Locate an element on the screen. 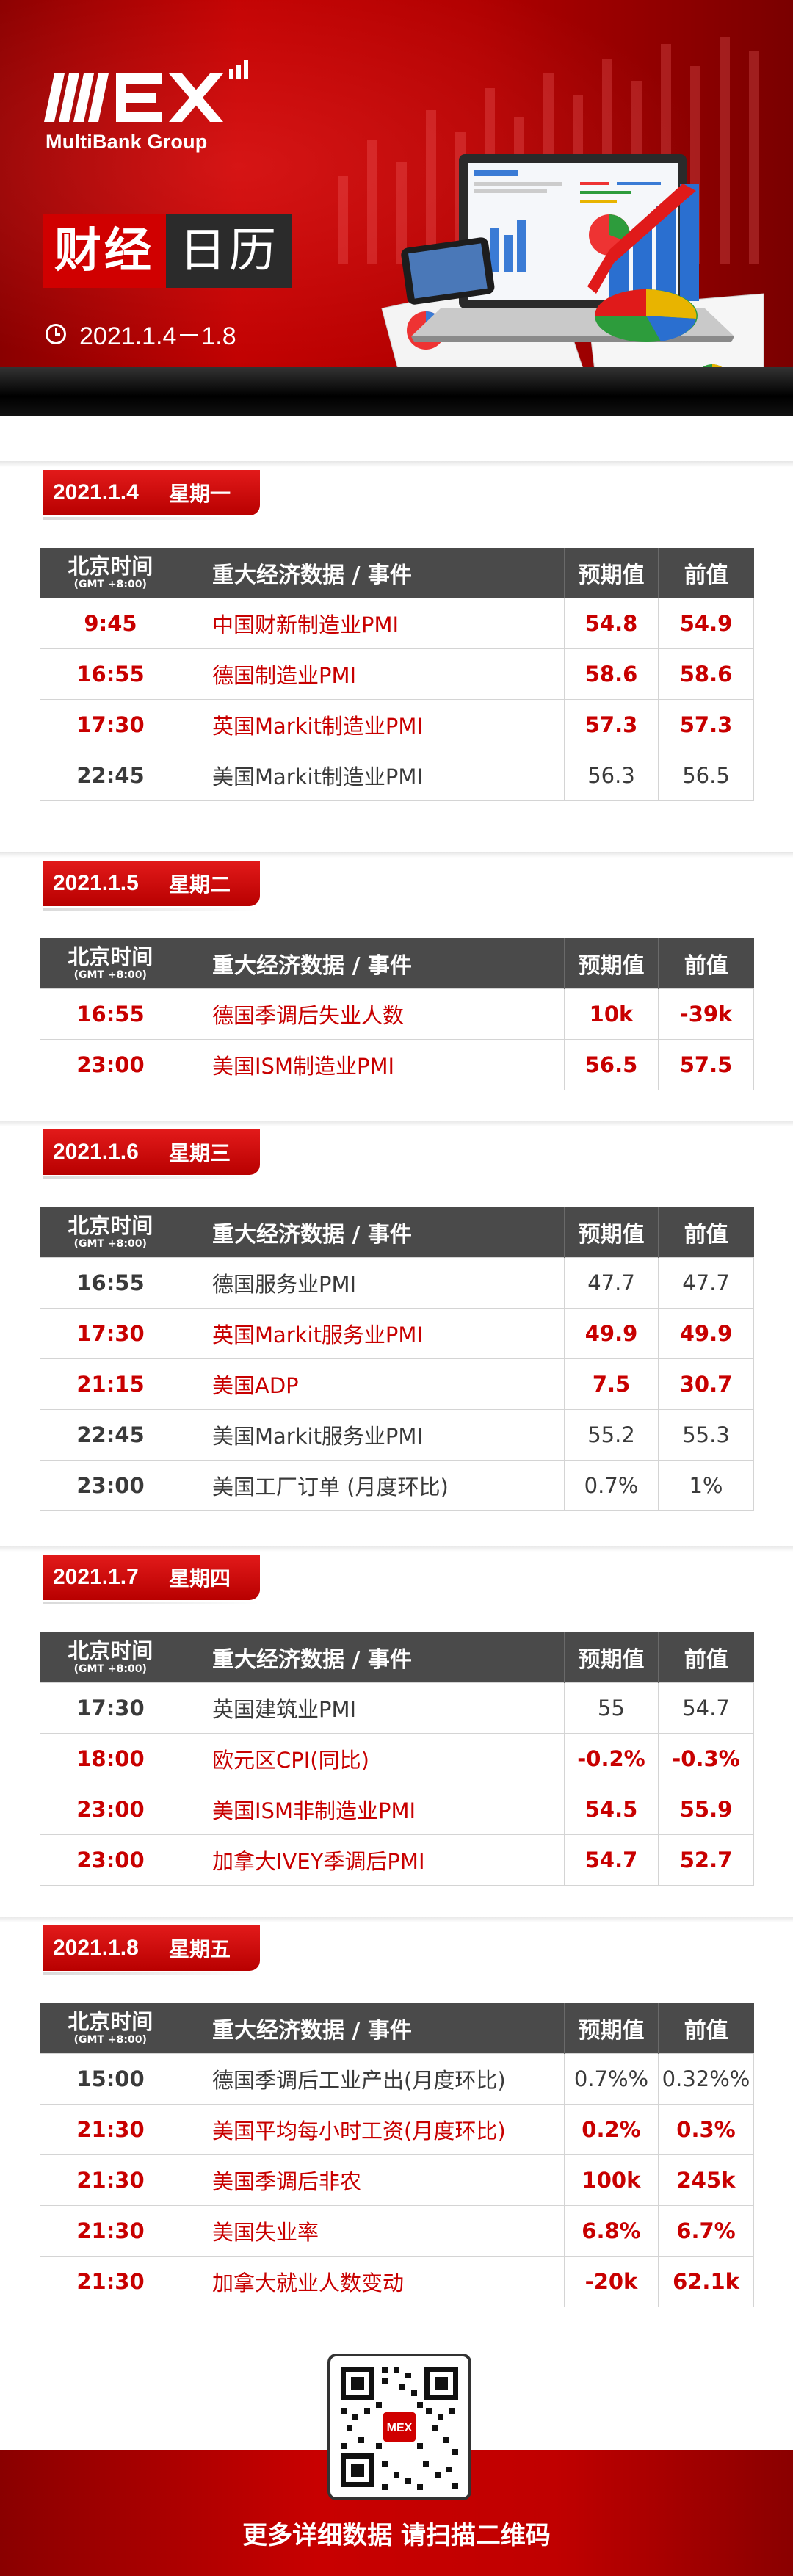 Image resolution: width=793 pixels, height=2576 pixels. event-previous: 47.7 is located at coordinates (706, 1283).